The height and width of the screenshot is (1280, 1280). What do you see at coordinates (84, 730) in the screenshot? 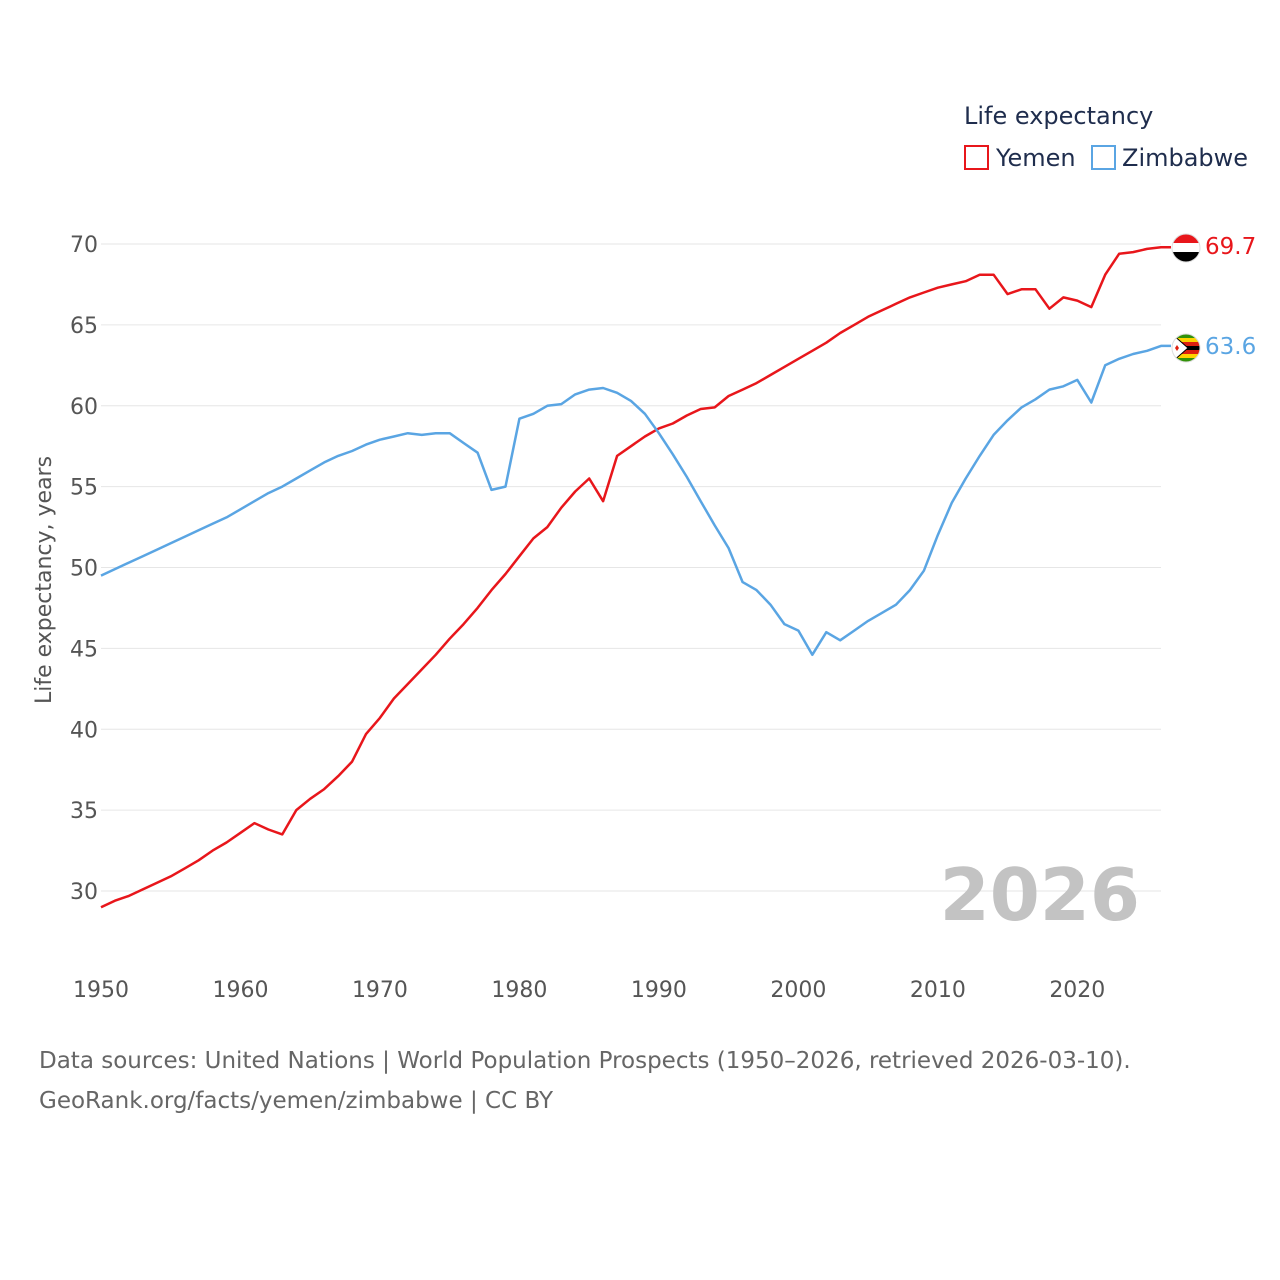
I see `y-tick-40: 40` at bounding box center [84, 730].